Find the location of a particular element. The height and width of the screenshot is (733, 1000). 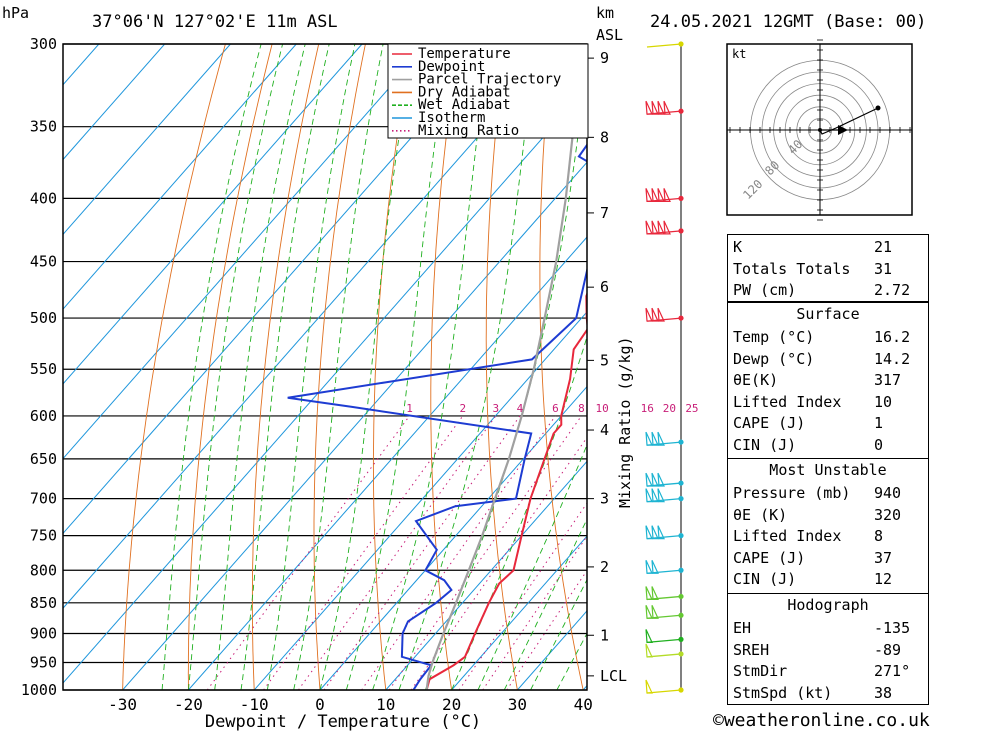

index-row: Dewp (°C) 14.2 is located at coordinates (828, 358).